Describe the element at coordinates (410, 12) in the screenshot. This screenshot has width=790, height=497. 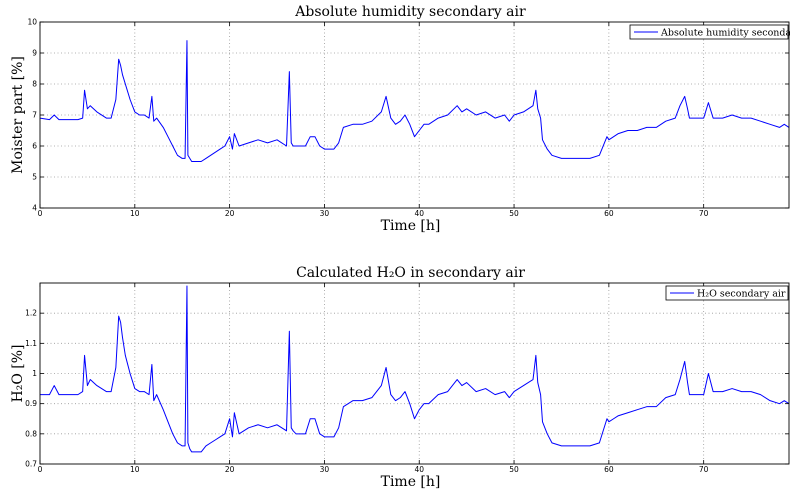
I see `chart-title: Absolute humidity secondary air` at that location.